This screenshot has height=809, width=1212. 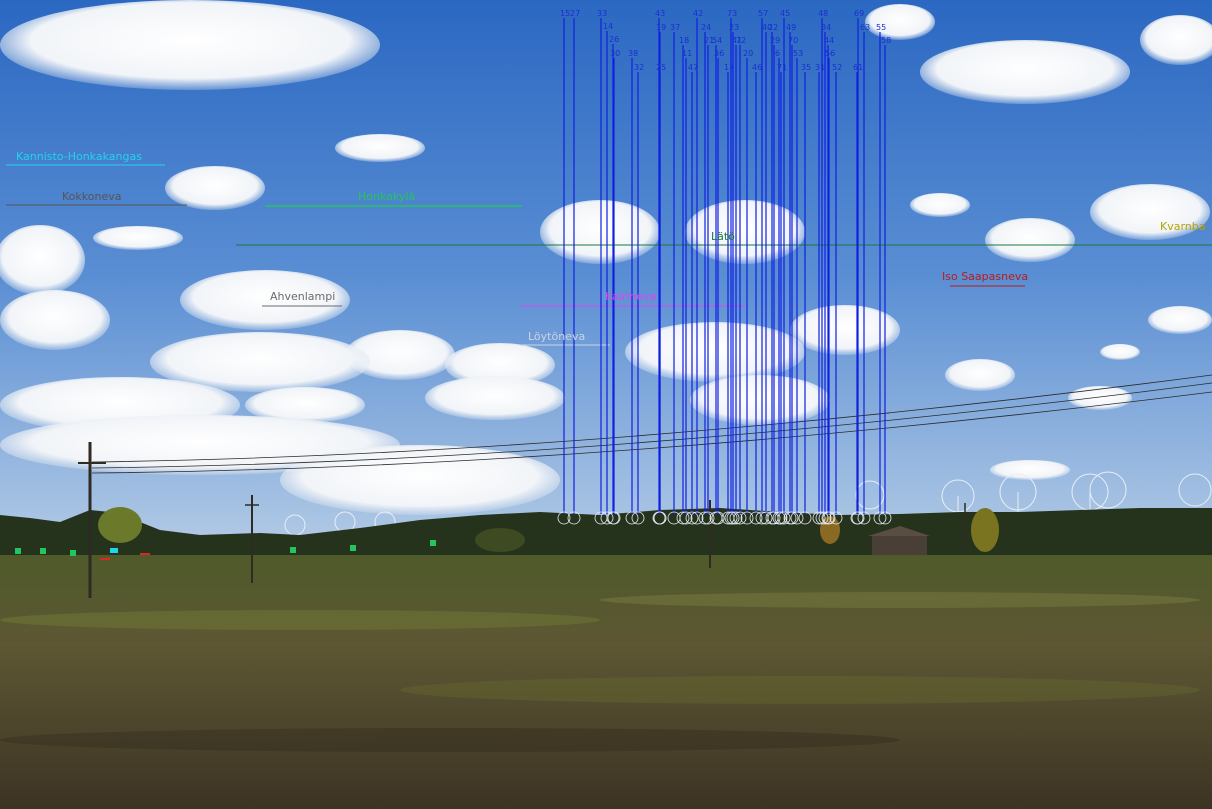 What do you see at coordinates (675, 27) in the screenshot?
I see `turbine-label-37: 37` at bounding box center [675, 27].